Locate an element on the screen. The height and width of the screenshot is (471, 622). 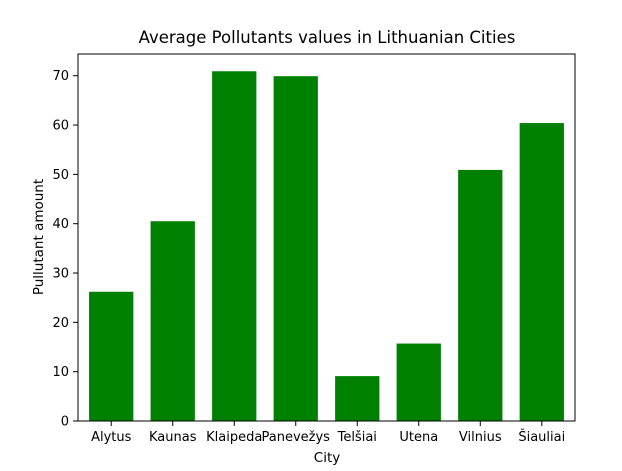
x-tick-label: Šiauliai is located at coordinates (541, 437).